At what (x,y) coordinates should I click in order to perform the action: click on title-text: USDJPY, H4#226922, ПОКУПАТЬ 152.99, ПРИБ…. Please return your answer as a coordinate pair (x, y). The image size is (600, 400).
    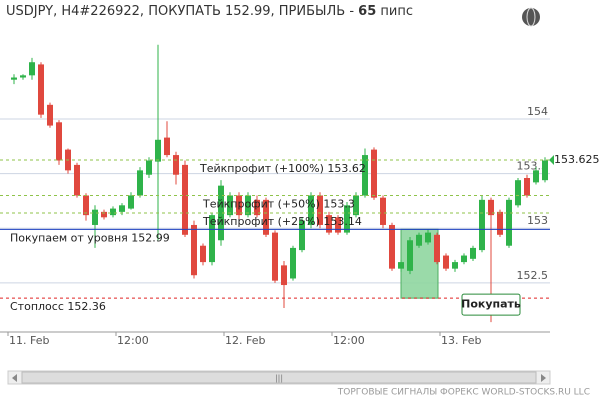
    Looking at the image, I should click on (180, 11).